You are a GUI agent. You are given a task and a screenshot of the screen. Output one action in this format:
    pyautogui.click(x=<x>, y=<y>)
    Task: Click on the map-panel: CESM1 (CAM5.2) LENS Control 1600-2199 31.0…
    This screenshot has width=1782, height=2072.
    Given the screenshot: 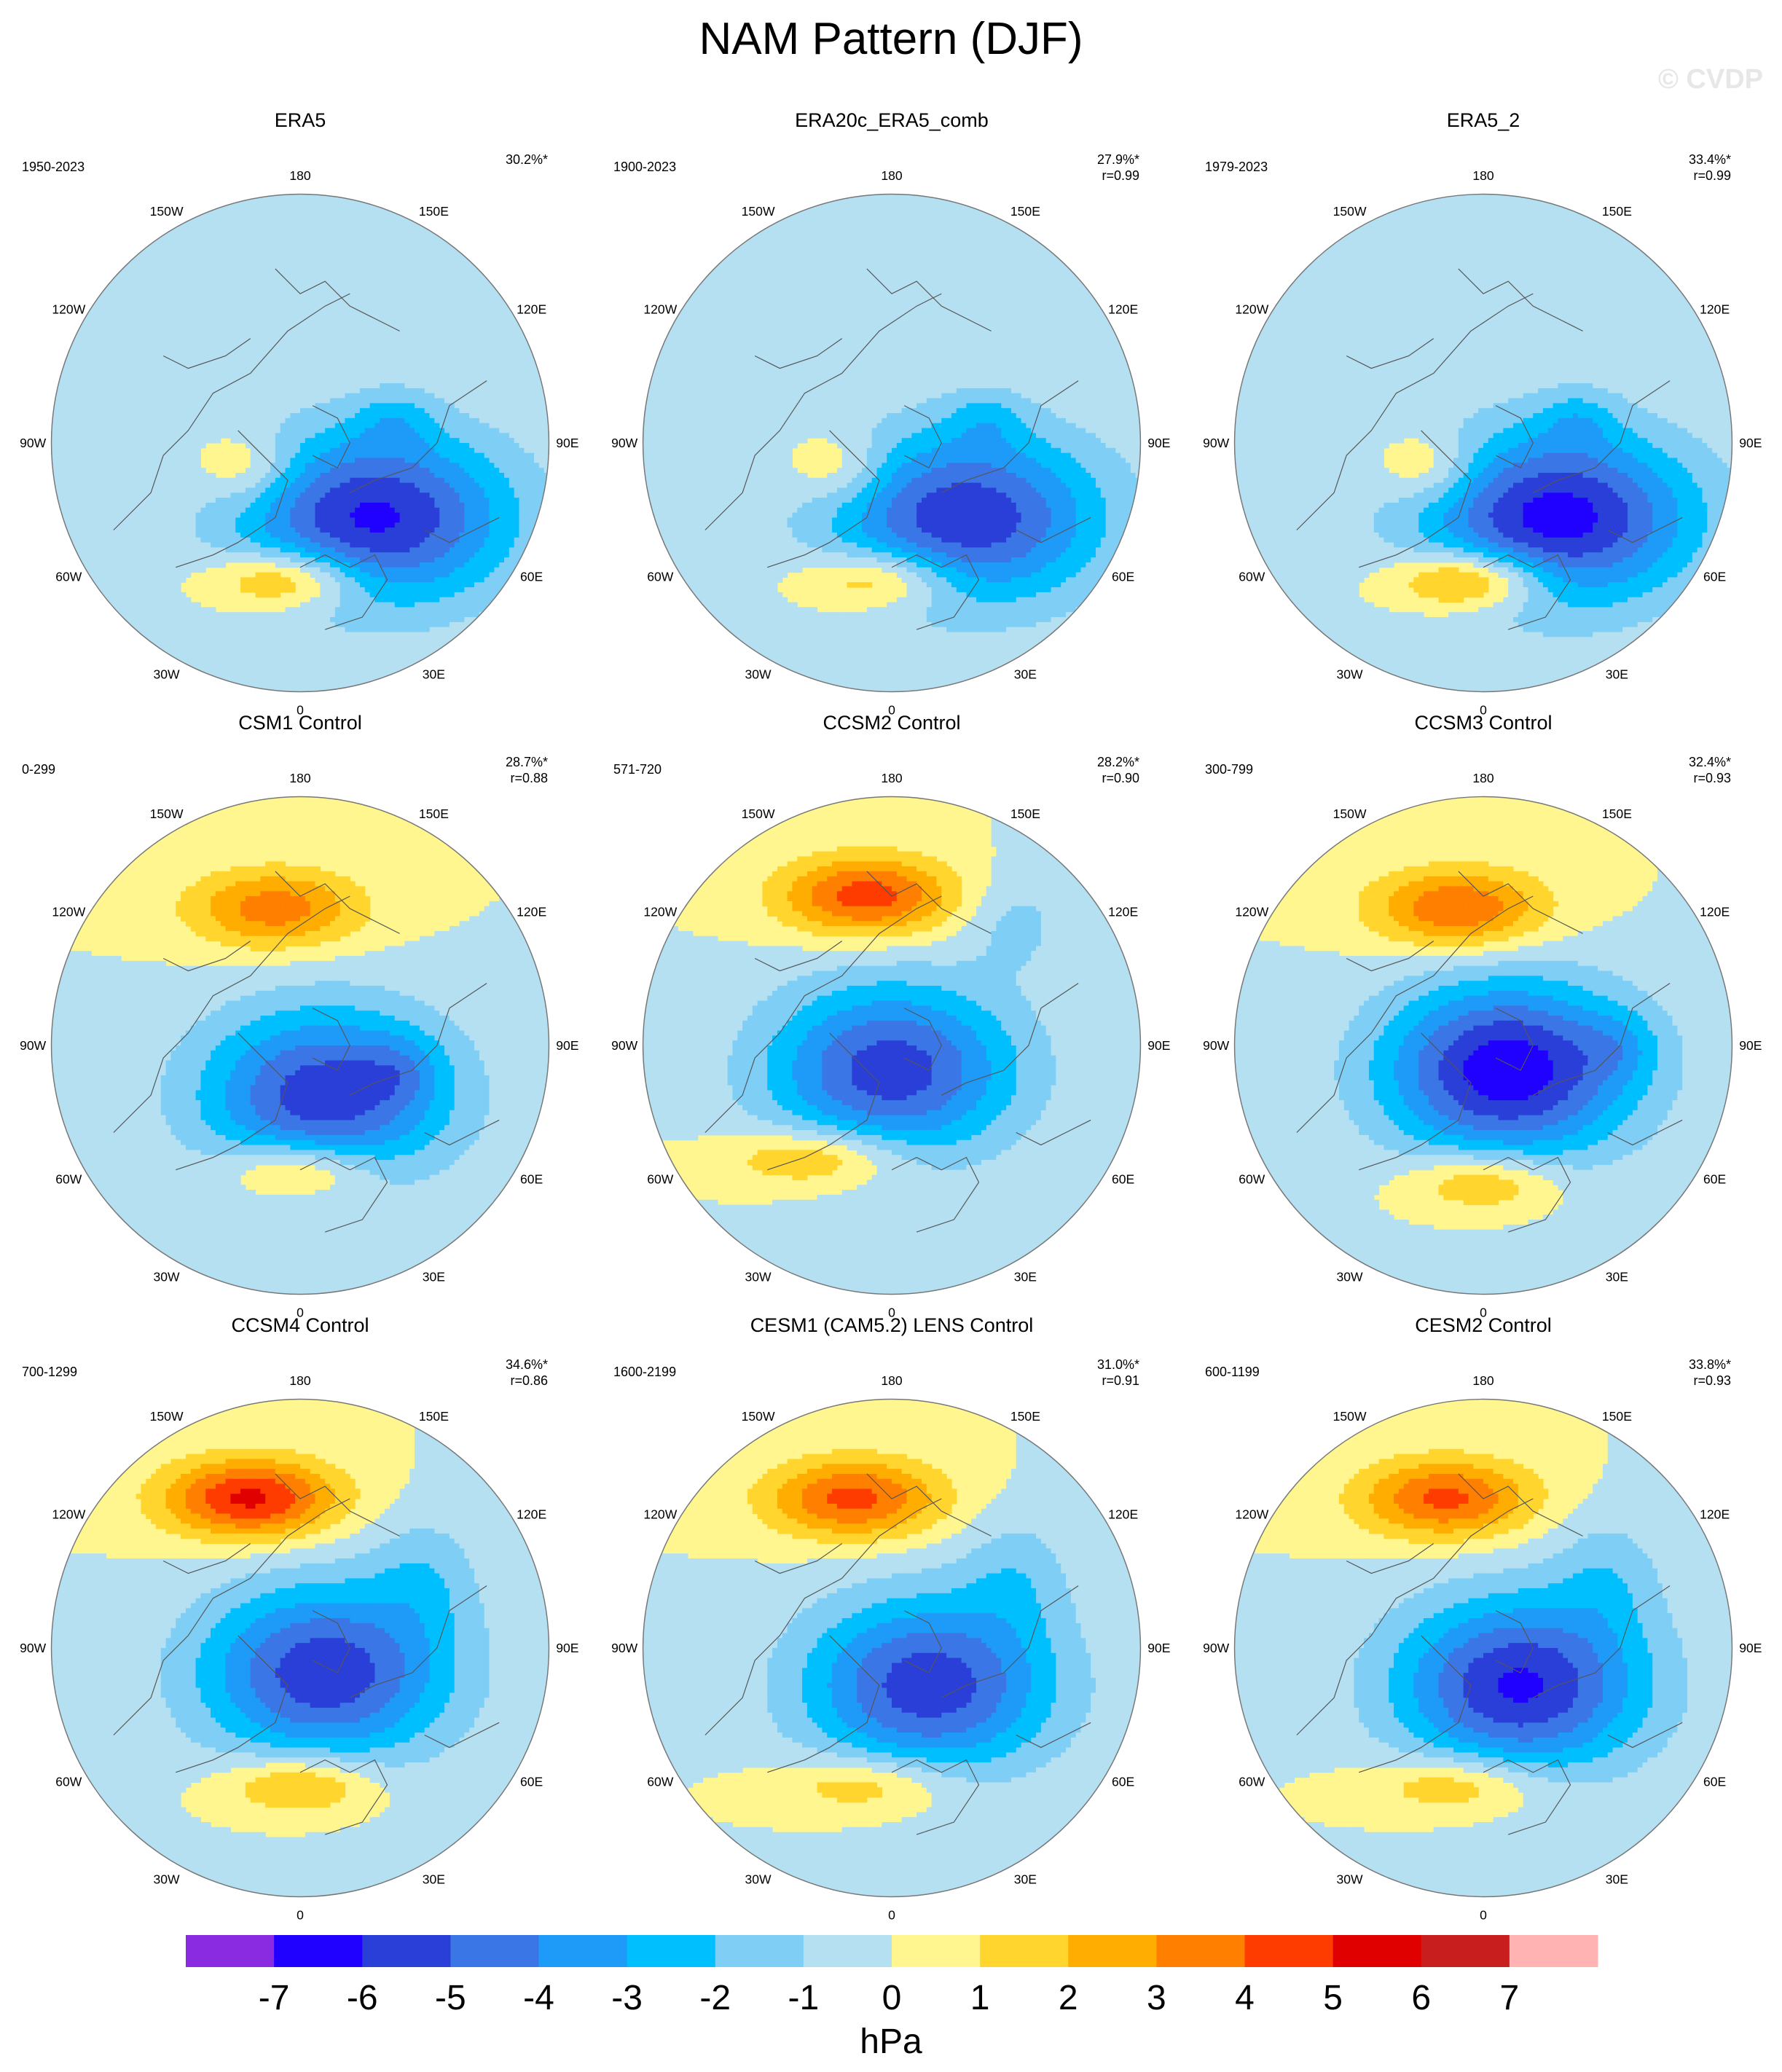 What is the action you would take?
    pyautogui.click(x=891, y=1612)
    